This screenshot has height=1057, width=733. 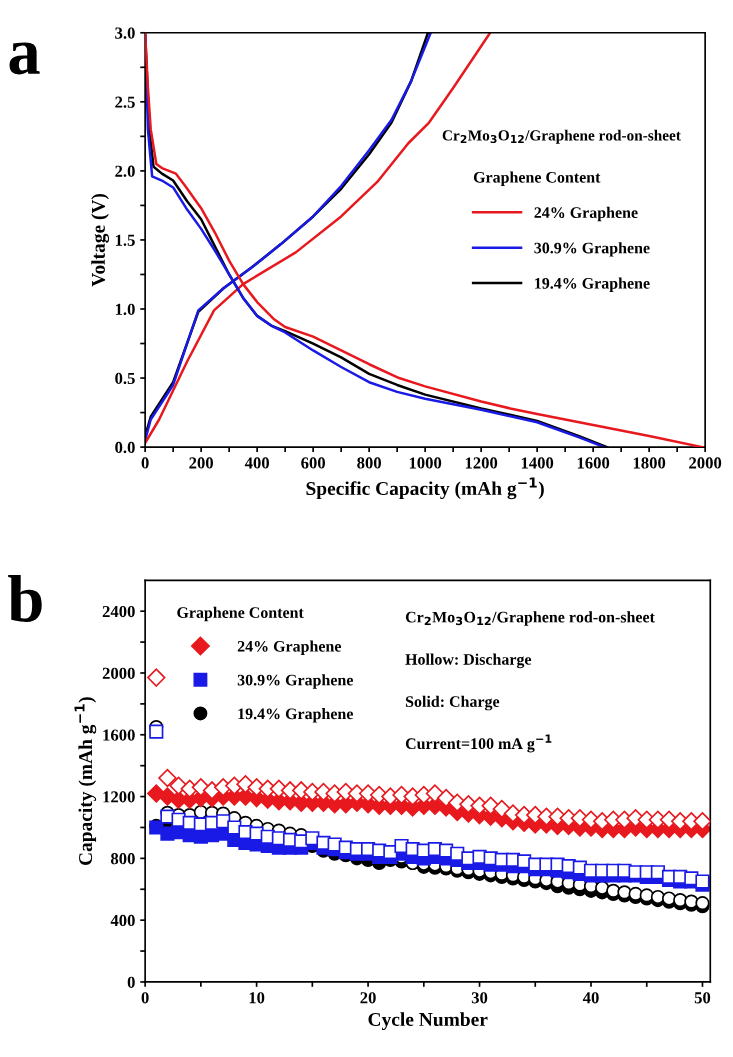 What do you see at coordinates (125, 33) in the screenshot?
I see `y-tick-label: 3.0` at bounding box center [125, 33].